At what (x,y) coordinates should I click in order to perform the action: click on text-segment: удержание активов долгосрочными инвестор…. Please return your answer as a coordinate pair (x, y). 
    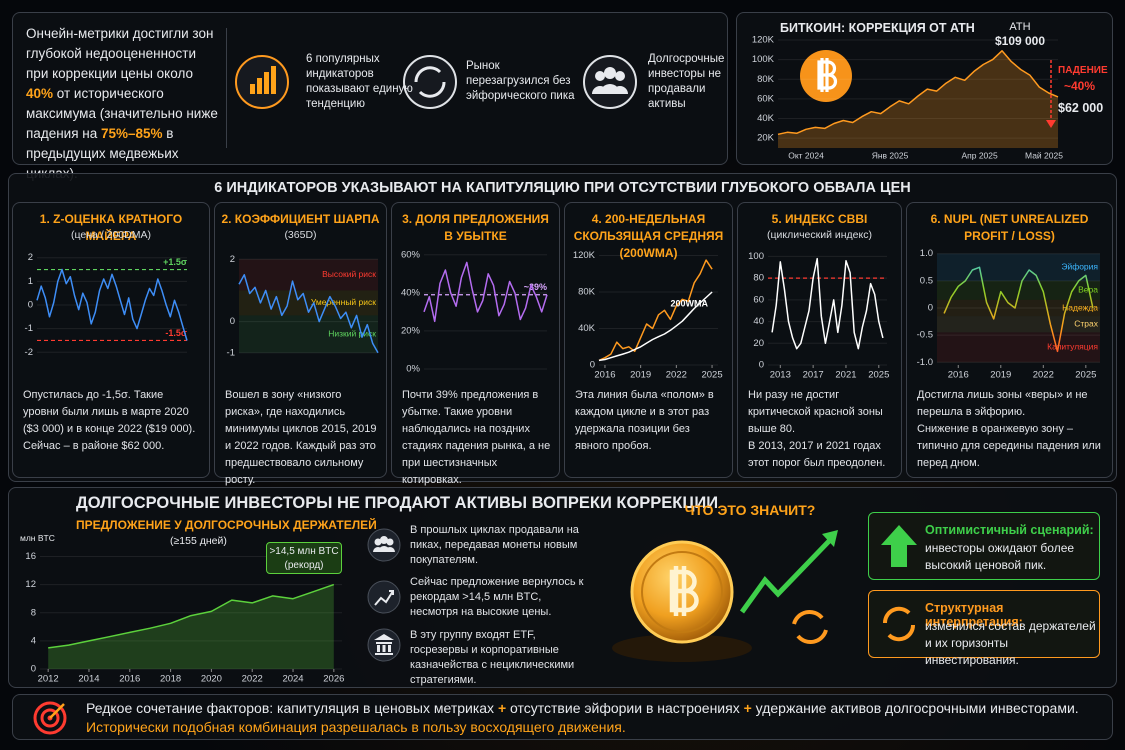
    Looking at the image, I should click on (915, 708).